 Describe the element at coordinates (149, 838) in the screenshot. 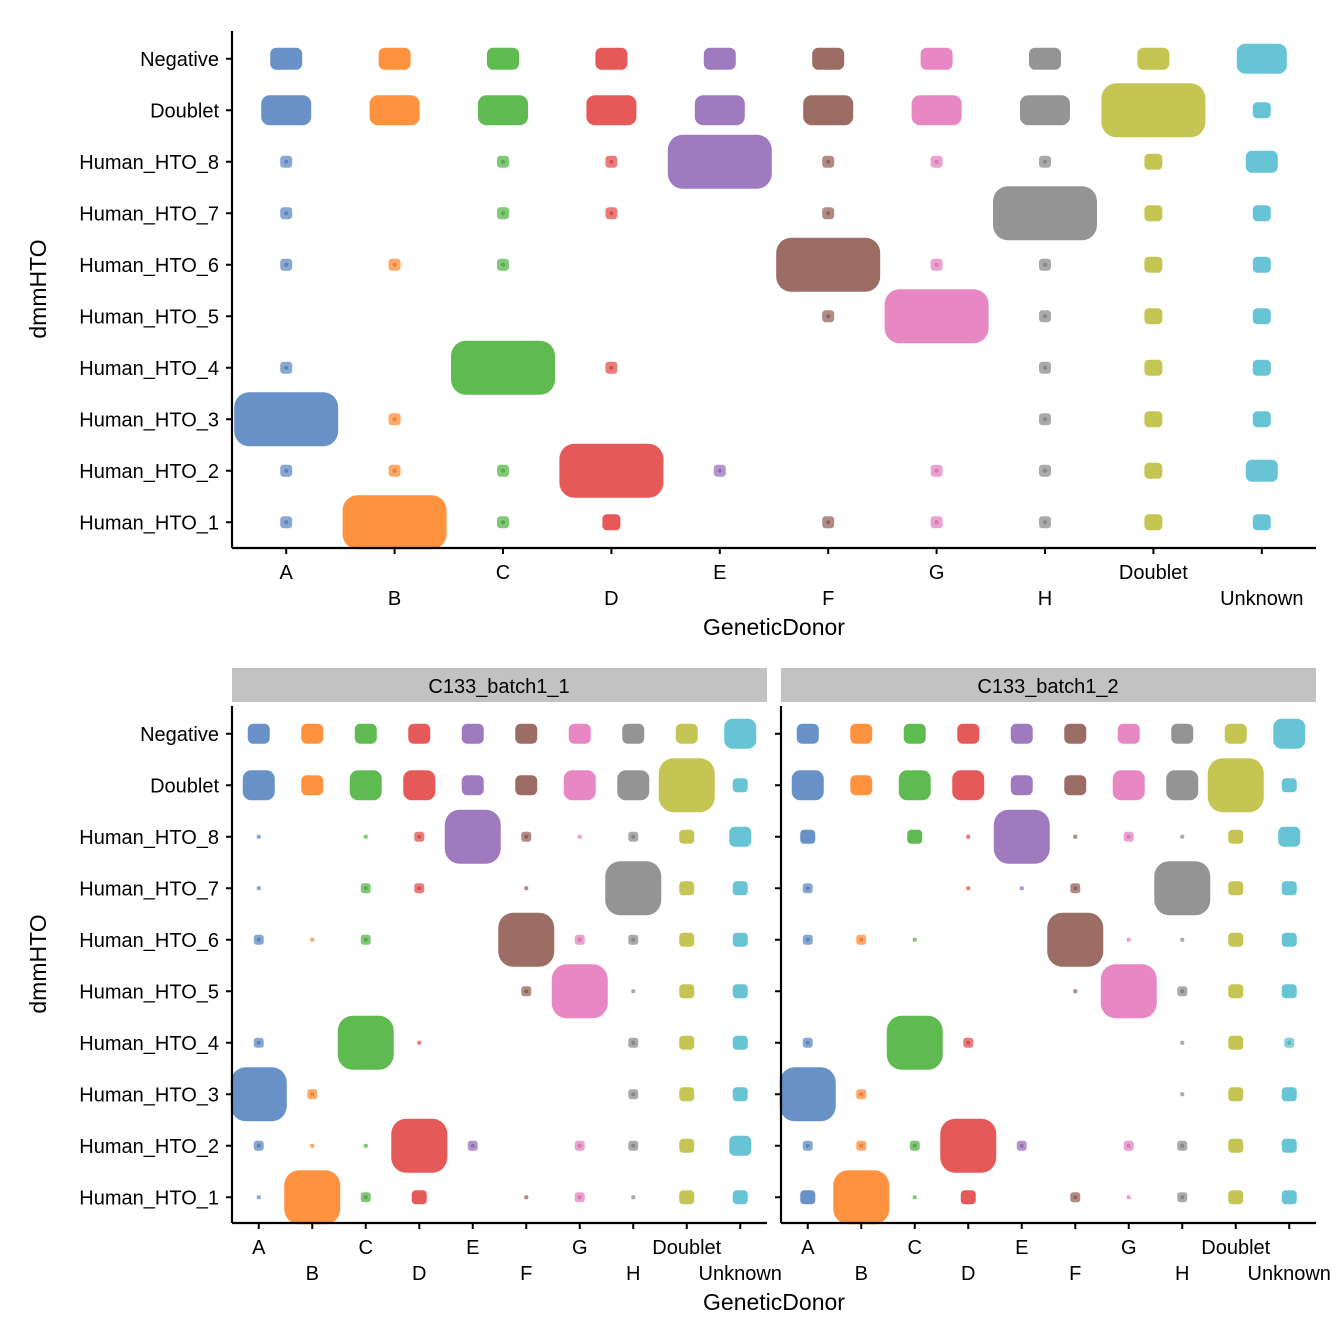

I see `y-tick-label: Human_HTO_8` at that location.